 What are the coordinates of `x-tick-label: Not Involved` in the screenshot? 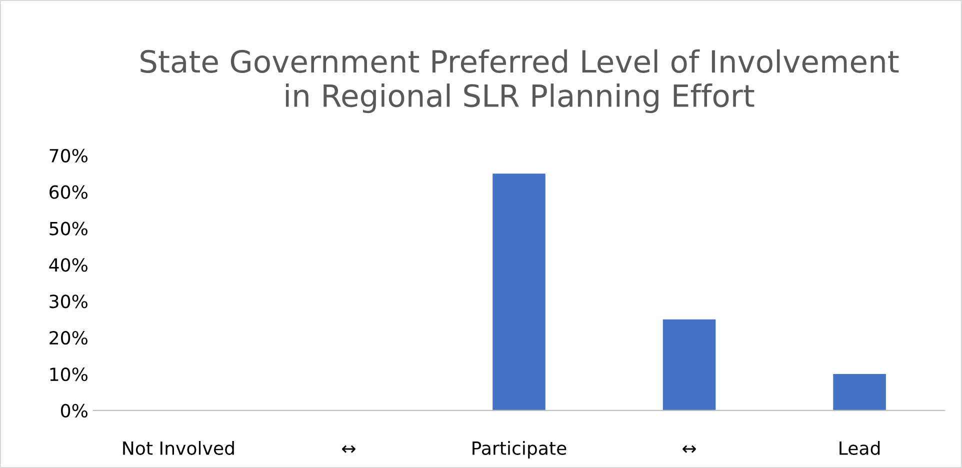 It's located at (178, 447).